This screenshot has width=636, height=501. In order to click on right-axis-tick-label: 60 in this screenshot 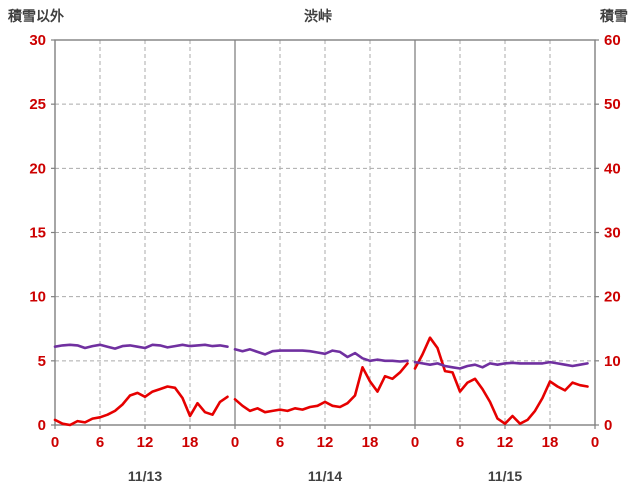, I will do `click(612, 40)`.